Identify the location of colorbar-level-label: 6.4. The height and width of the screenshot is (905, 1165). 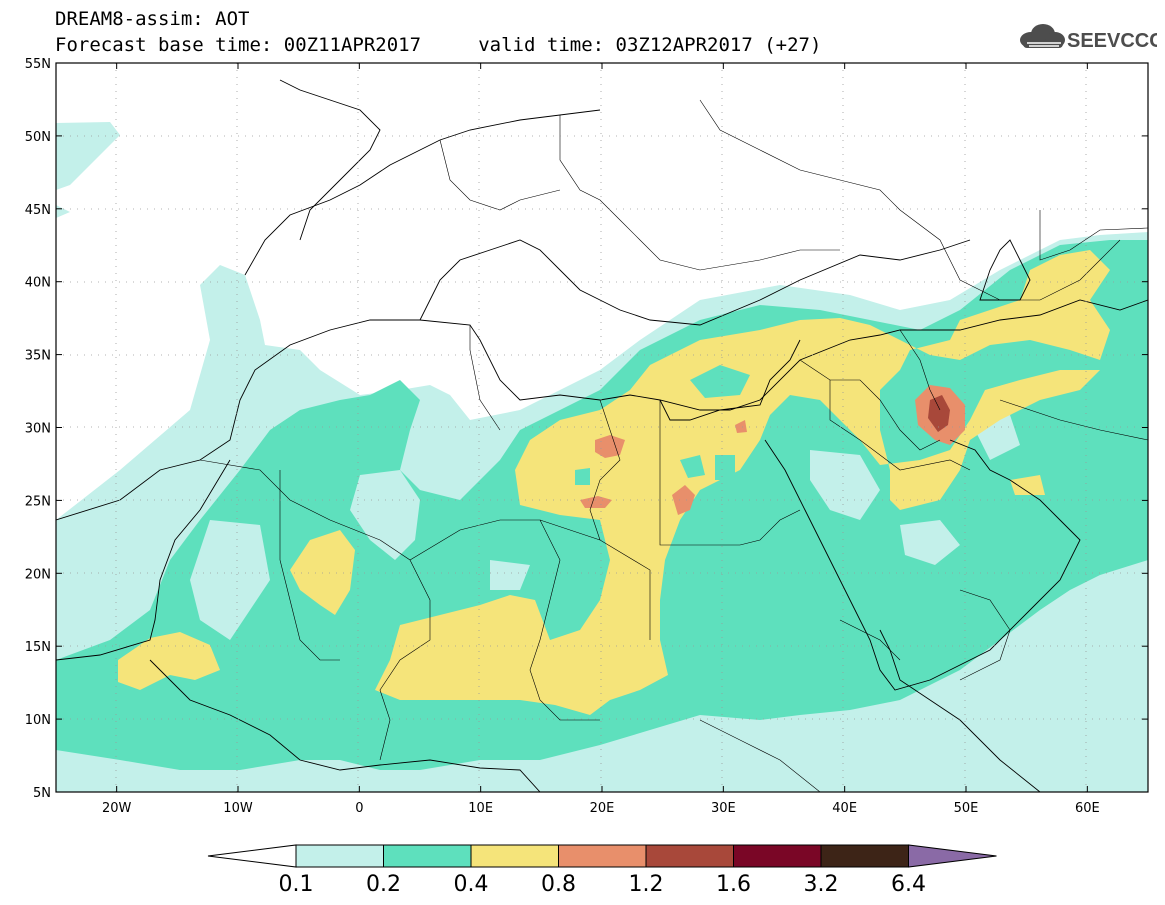
(908, 884).